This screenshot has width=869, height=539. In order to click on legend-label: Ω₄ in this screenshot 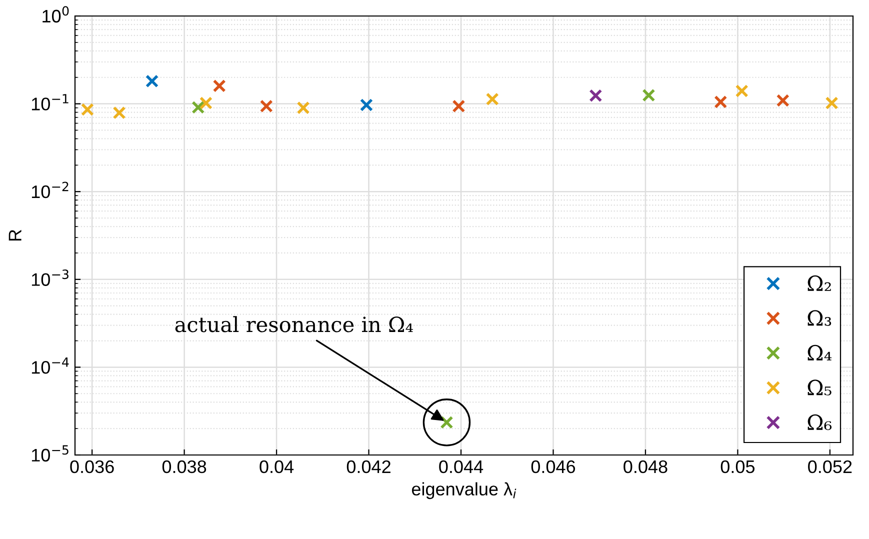, I will do `click(820, 352)`.